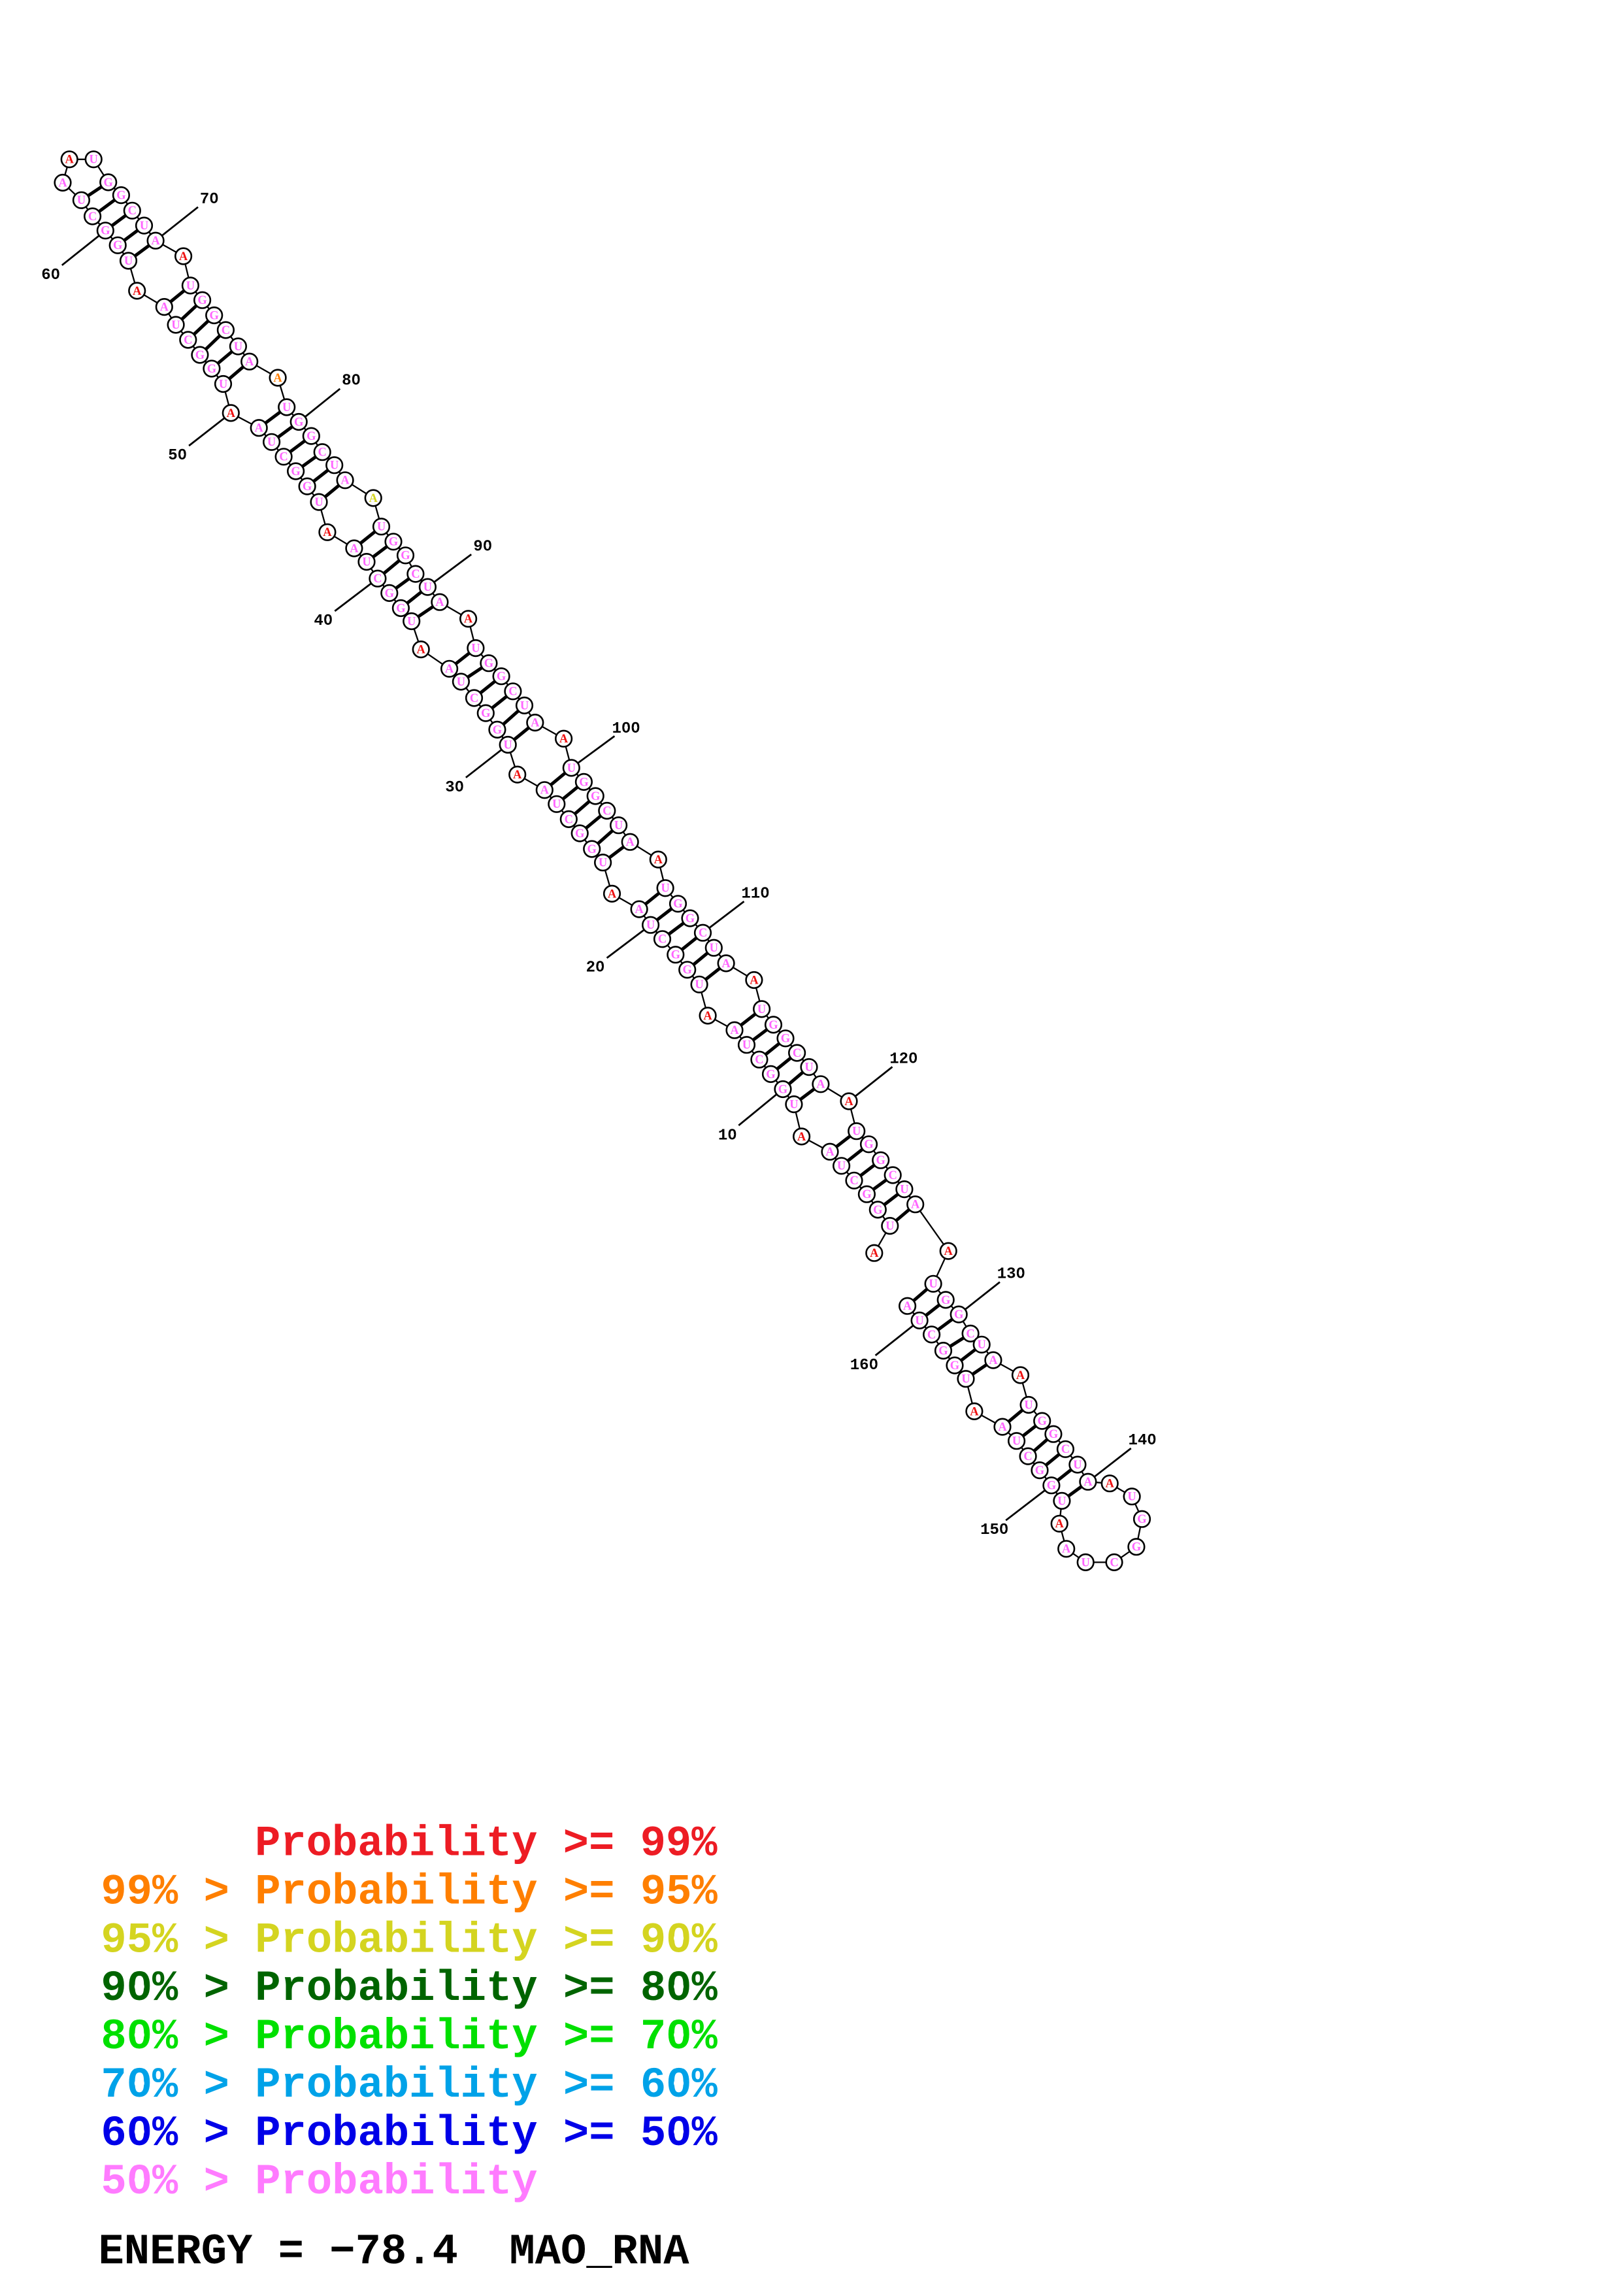  I want to click on svg-text: 50% > Probability, so click(319, 2181).